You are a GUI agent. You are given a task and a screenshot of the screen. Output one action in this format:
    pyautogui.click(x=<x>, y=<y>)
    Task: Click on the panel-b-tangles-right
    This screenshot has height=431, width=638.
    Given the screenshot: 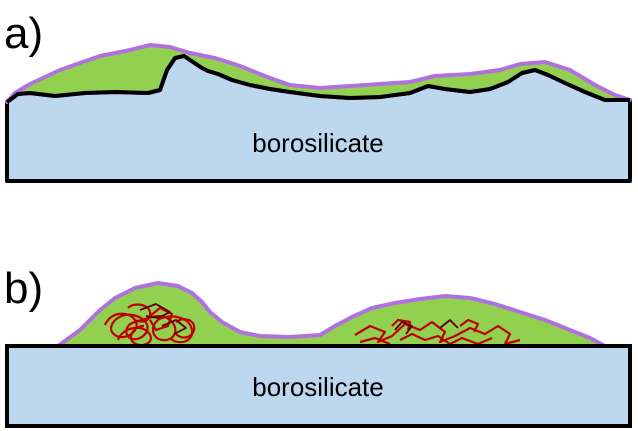 What is the action you would take?
    pyautogui.click(x=437, y=332)
    